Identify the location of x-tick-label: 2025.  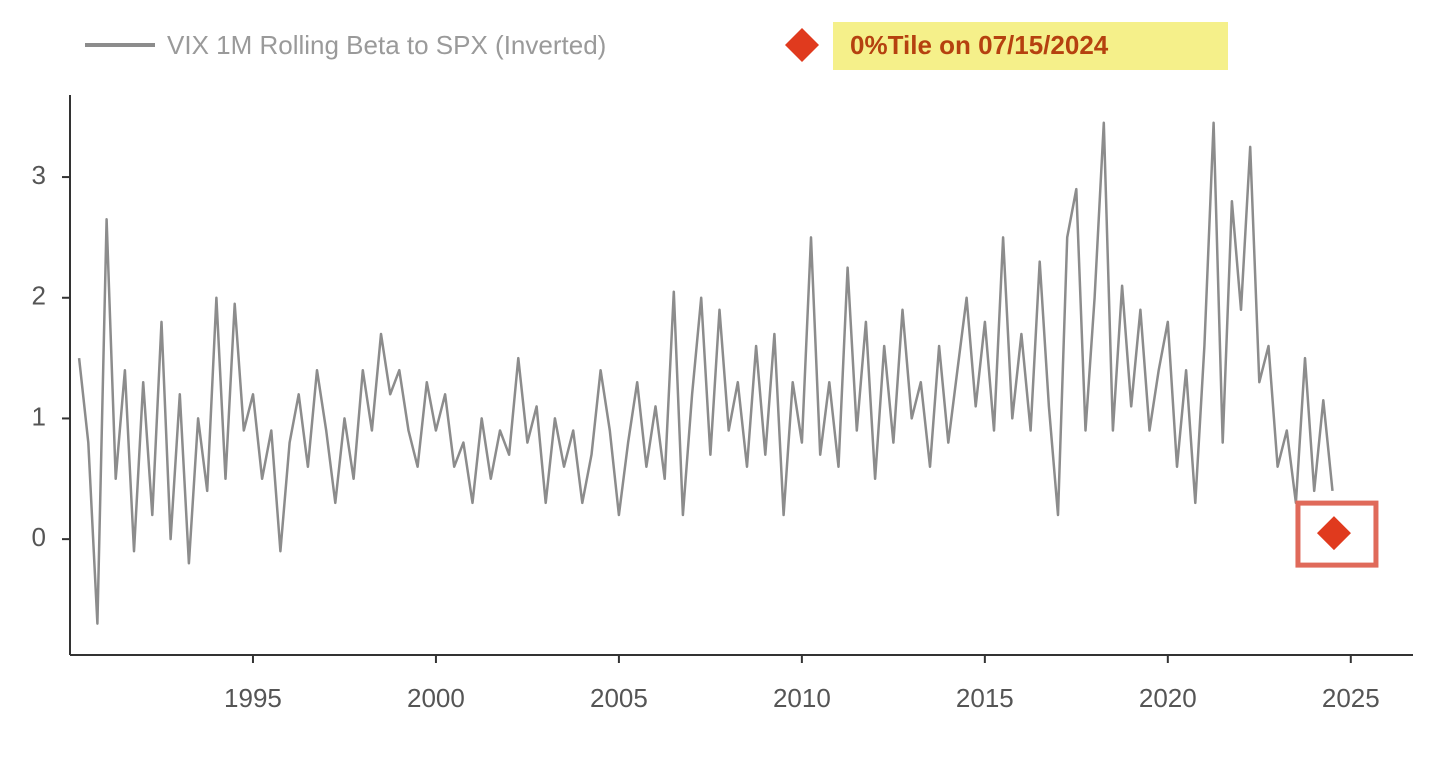
(1351, 698).